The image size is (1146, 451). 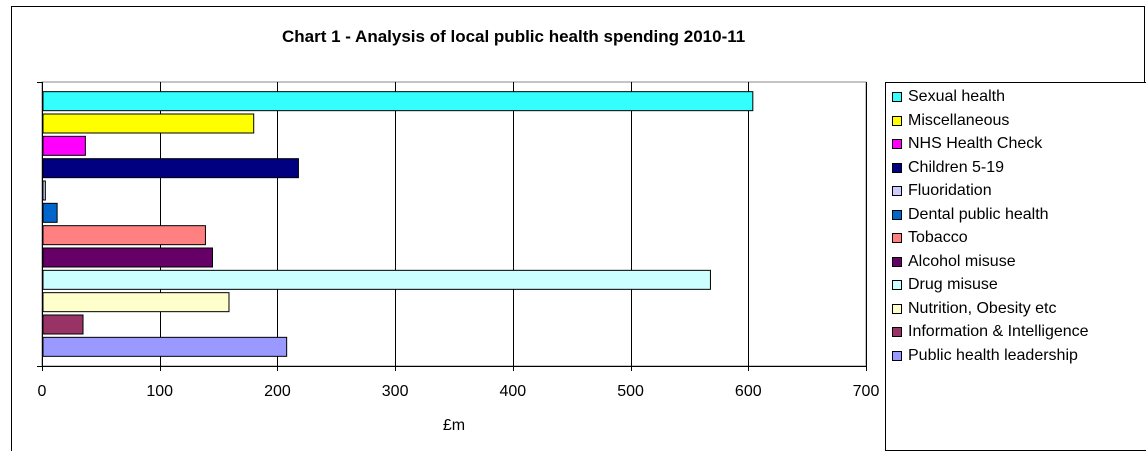 I want to click on x-tick-label: 200, so click(x=277, y=391).